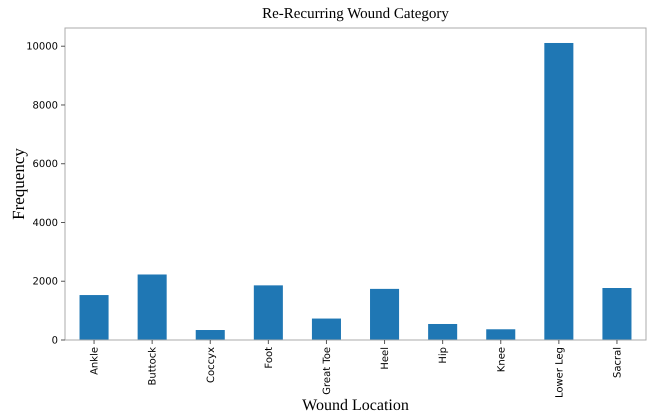  I want to click on y-tick-label: 6000, so click(45, 164).